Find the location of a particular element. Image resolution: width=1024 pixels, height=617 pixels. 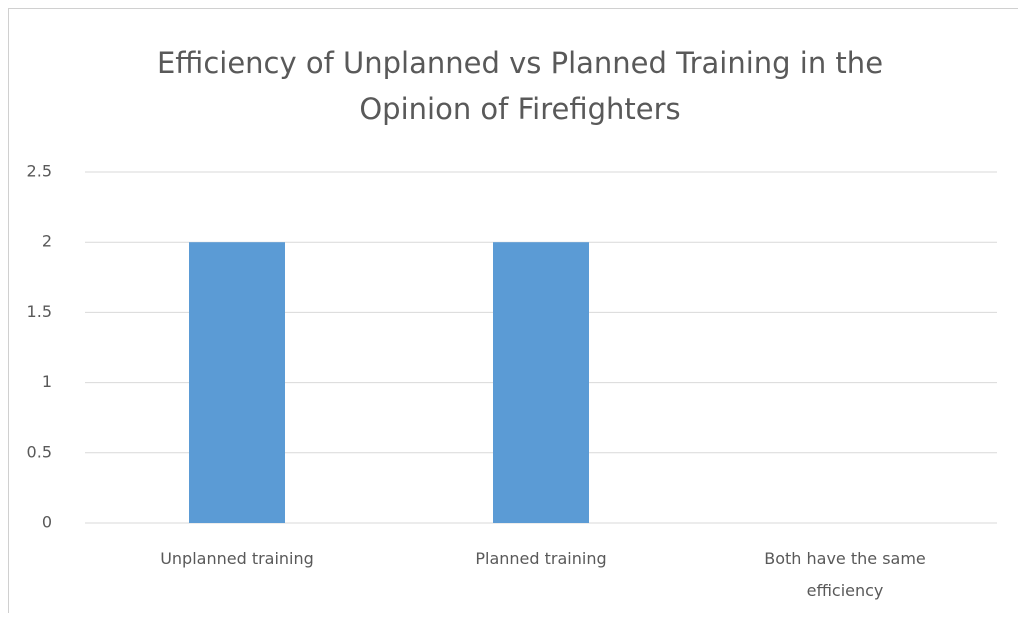

y-tick-label: 0 is located at coordinates (47, 522).